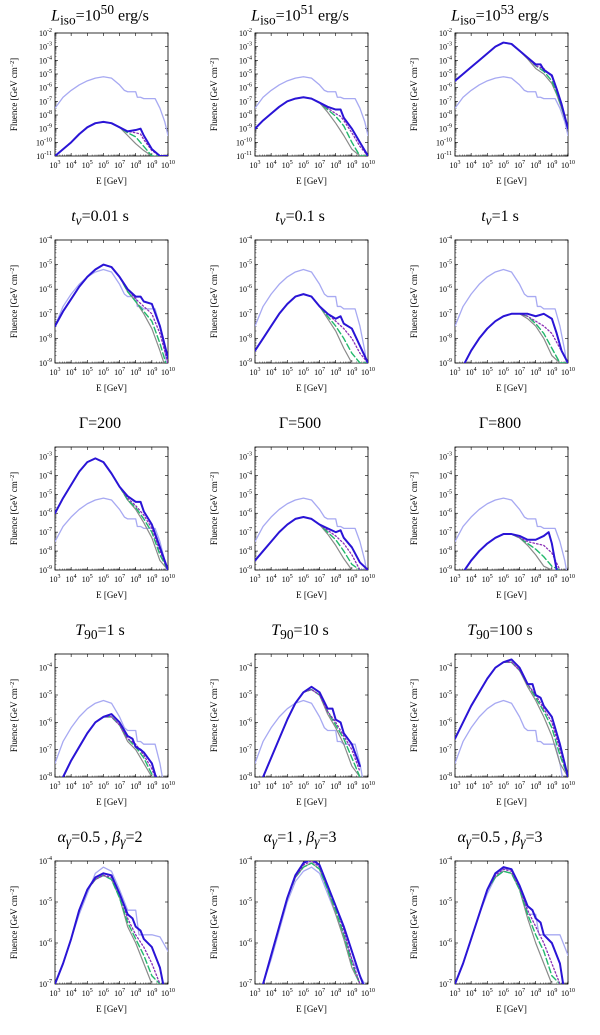 The height and width of the screenshot is (1035, 600). I want to click on series-line-gray, so click(508, 927).